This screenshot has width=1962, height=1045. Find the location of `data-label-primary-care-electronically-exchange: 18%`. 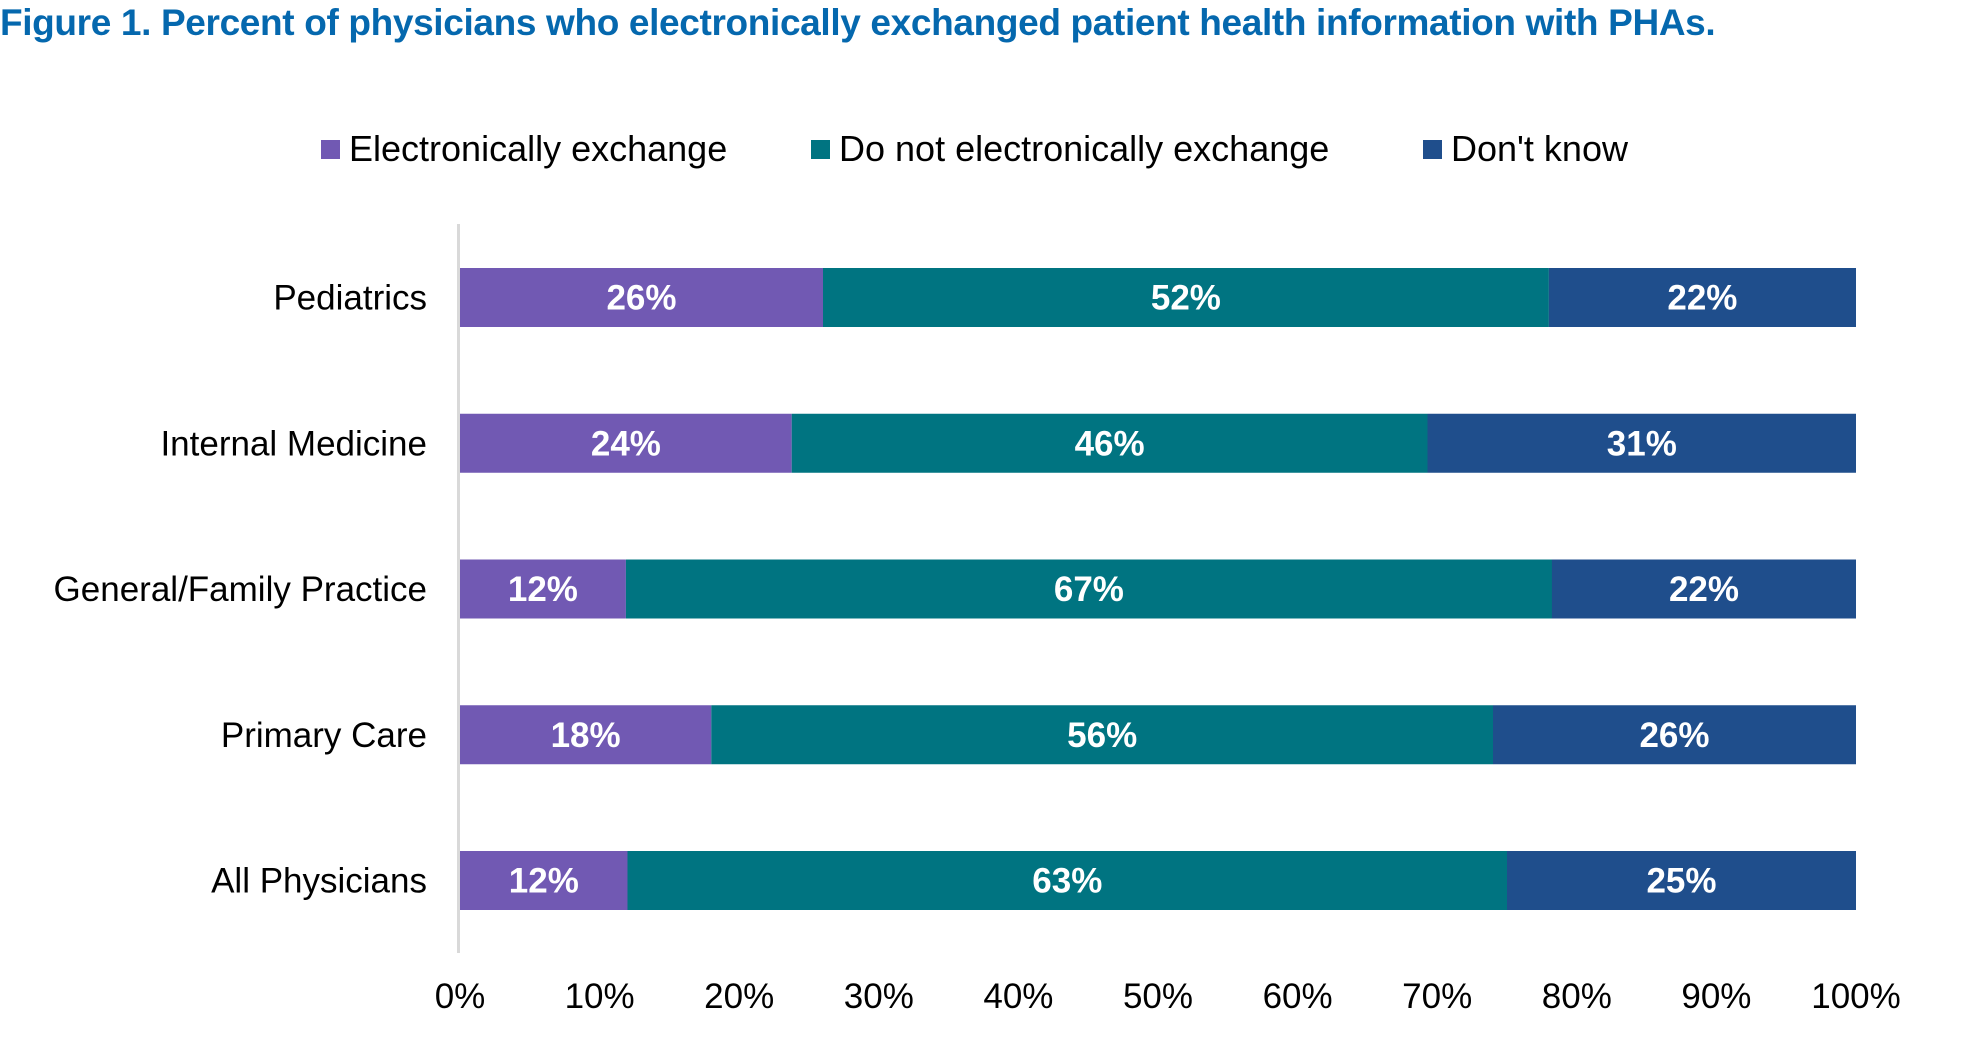

data-label-primary-care-electronically-exchange: 18% is located at coordinates (586, 735).